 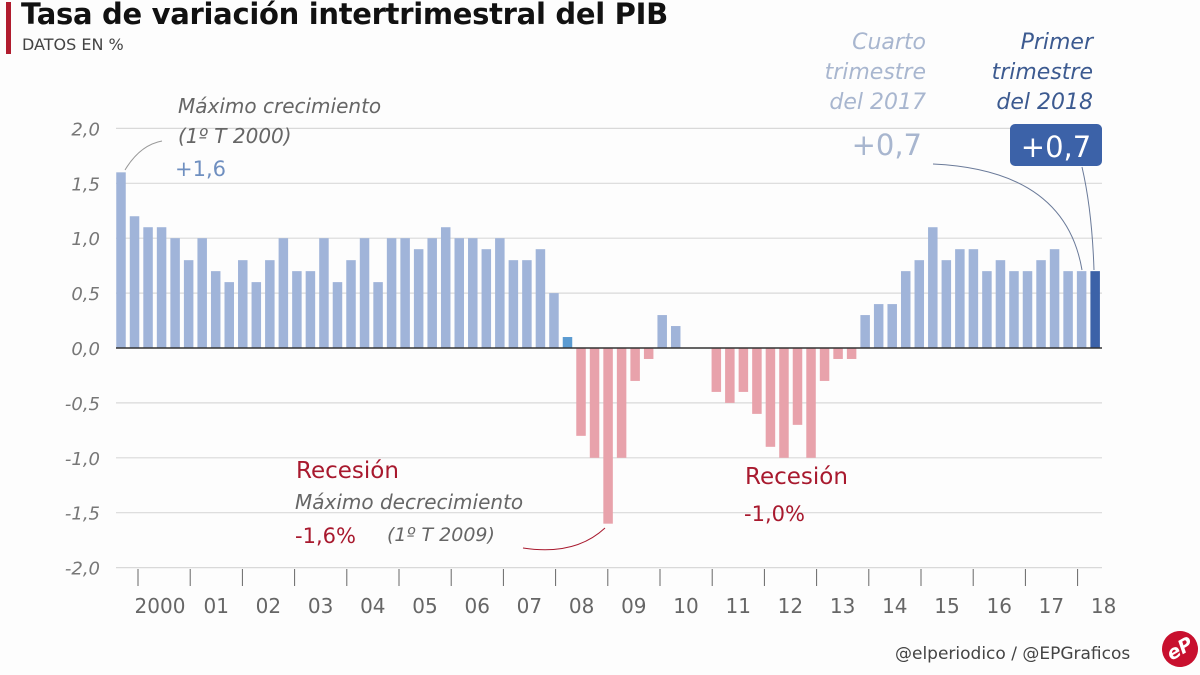 I want to click on y-tick-label: -0,5, so click(x=82, y=404).